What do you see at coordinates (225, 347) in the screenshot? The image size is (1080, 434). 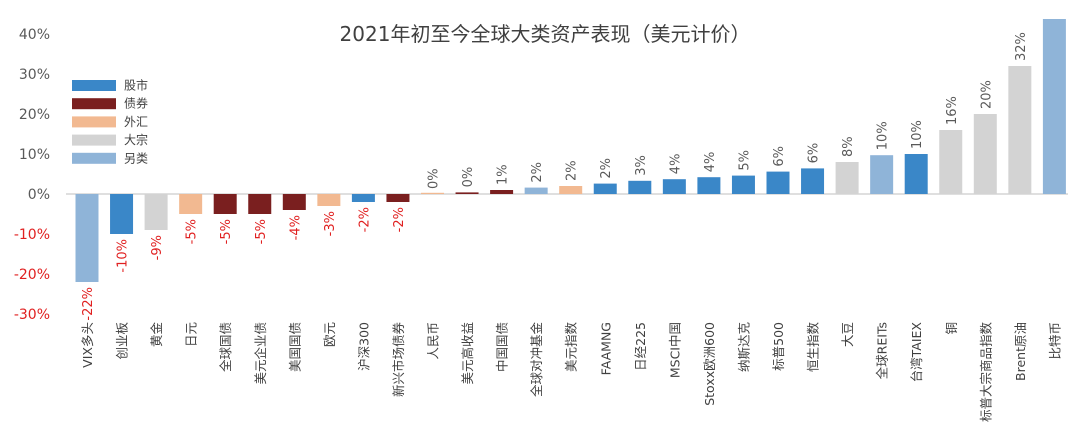 I see `category-label: 全球国债` at bounding box center [225, 347].